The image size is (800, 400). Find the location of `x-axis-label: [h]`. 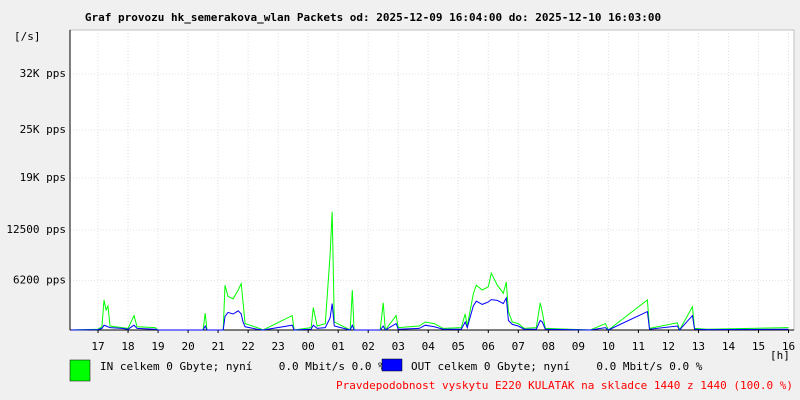

x-axis-label: [h] is located at coordinates (780, 355).